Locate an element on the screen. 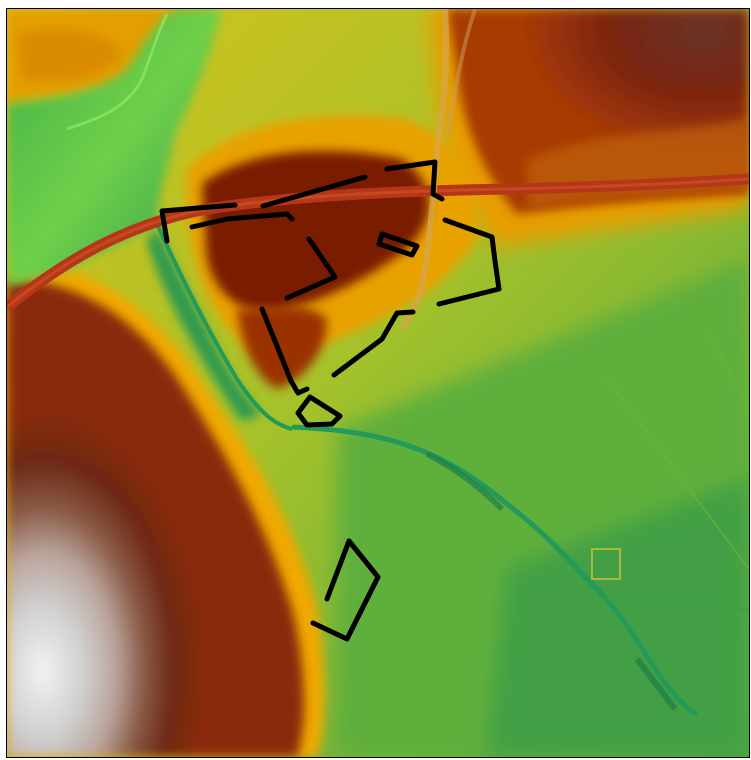 The image size is (751, 760). stream-valley is located at coordinates (224, 327).